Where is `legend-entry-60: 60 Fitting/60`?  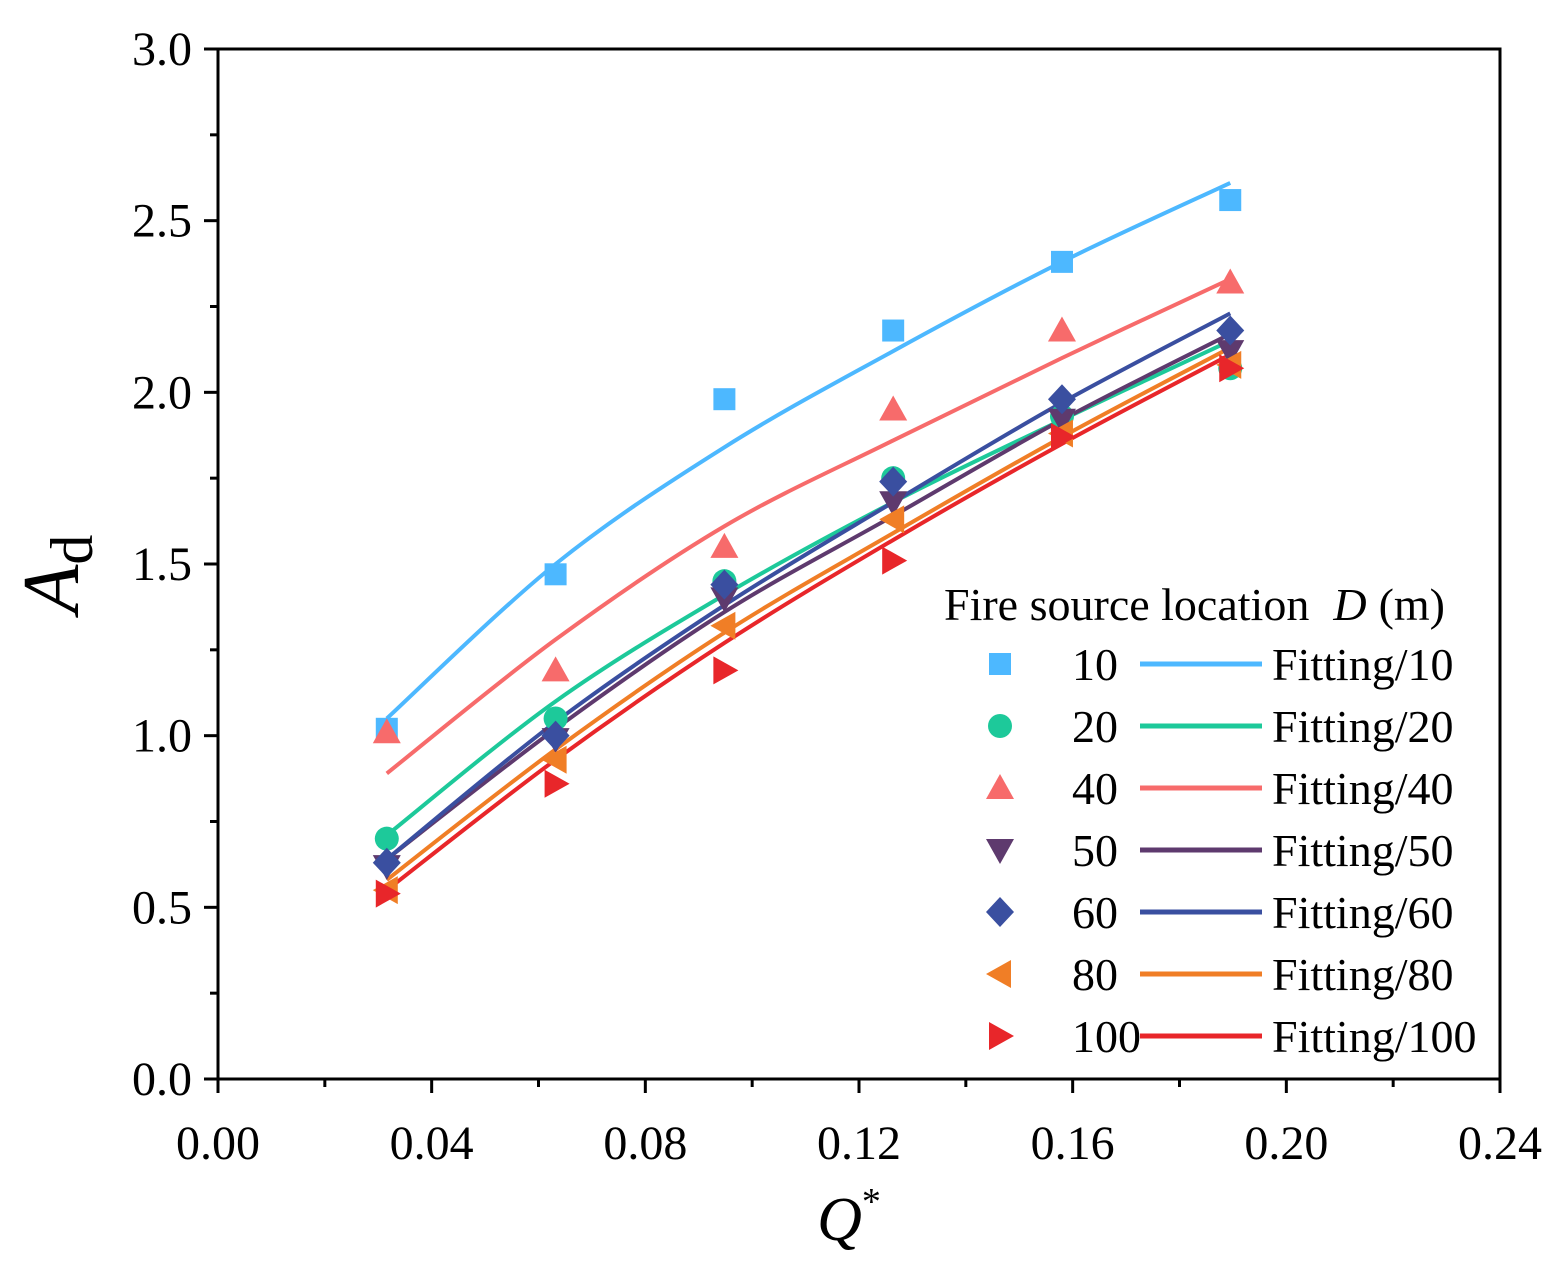 legend-entry-60: 60 Fitting/60 is located at coordinates (1219, 912).